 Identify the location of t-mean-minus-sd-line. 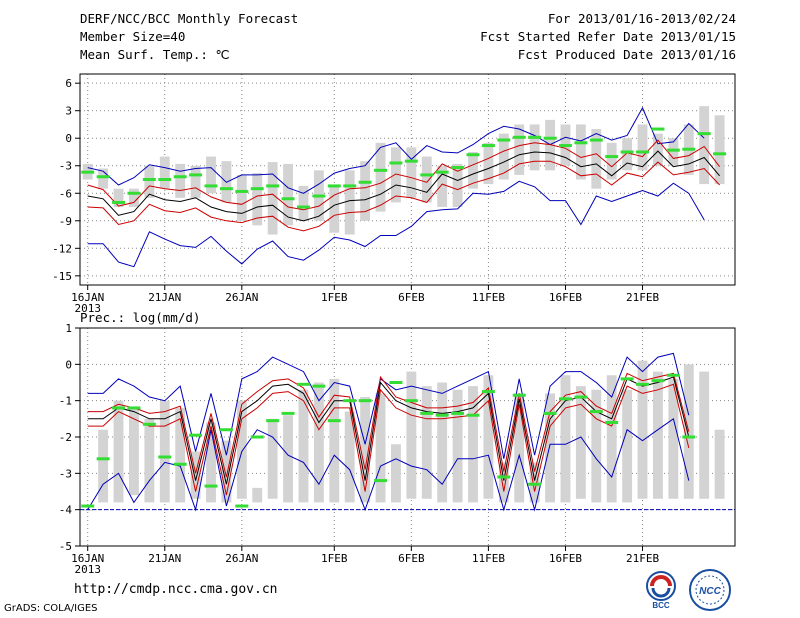
(403, 196).